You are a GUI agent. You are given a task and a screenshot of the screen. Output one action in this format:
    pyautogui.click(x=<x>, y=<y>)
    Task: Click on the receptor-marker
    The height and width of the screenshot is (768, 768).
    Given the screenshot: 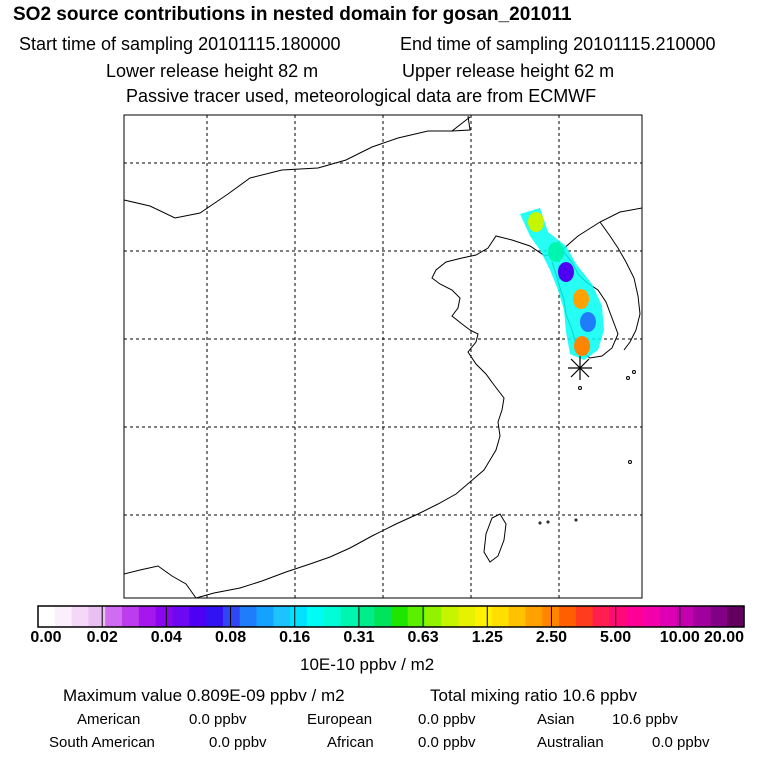 What is the action you would take?
    pyautogui.click(x=580, y=368)
    